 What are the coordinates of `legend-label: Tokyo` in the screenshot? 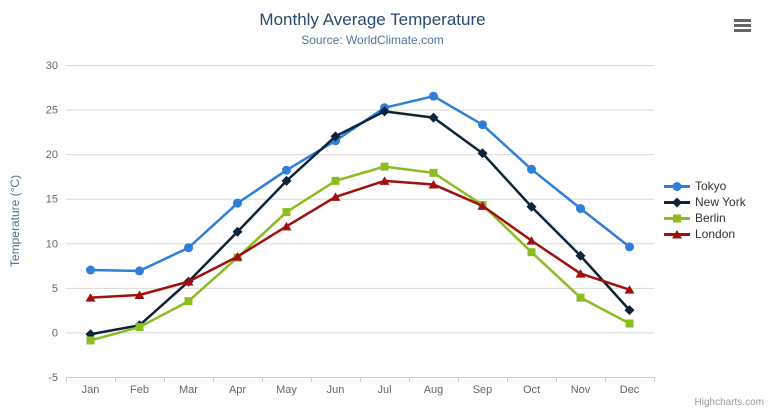 It's located at (711, 186).